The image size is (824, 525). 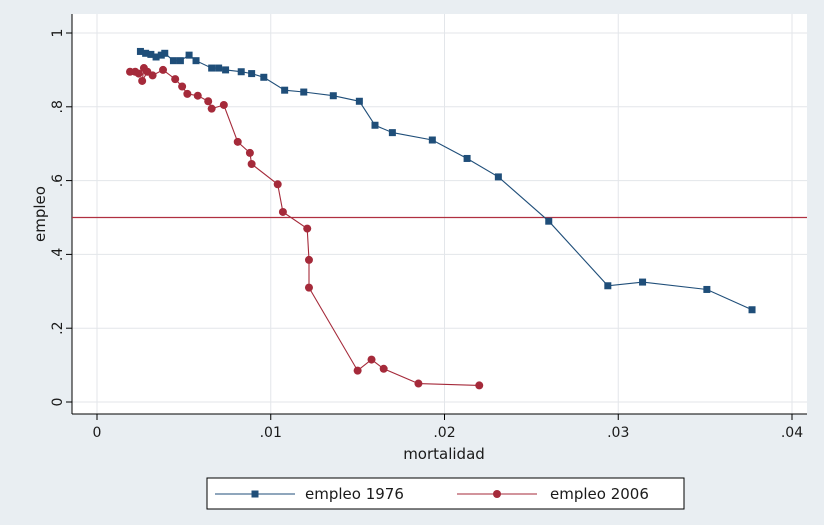 I want to click on legend-label-1976: empleo 1976, so click(x=354, y=494).